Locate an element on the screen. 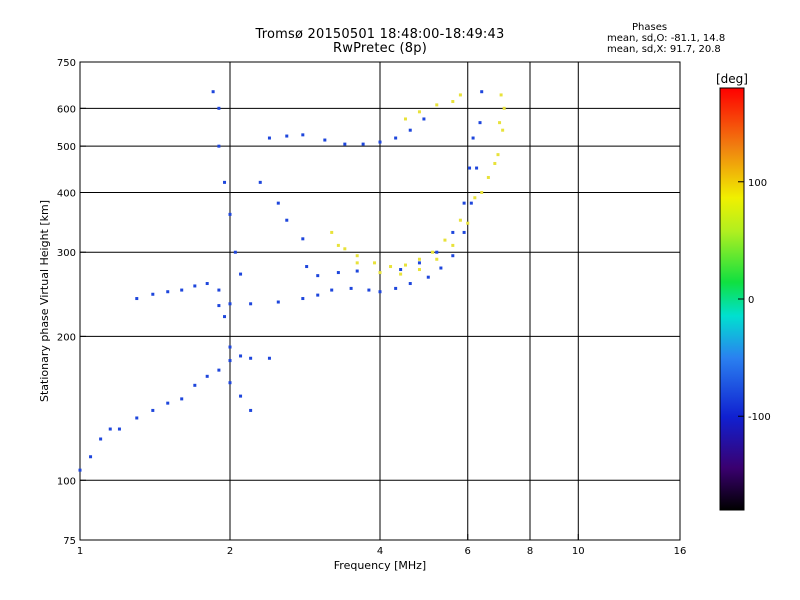 The image size is (800, 600). x-tick-label: 4 is located at coordinates (380, 551).